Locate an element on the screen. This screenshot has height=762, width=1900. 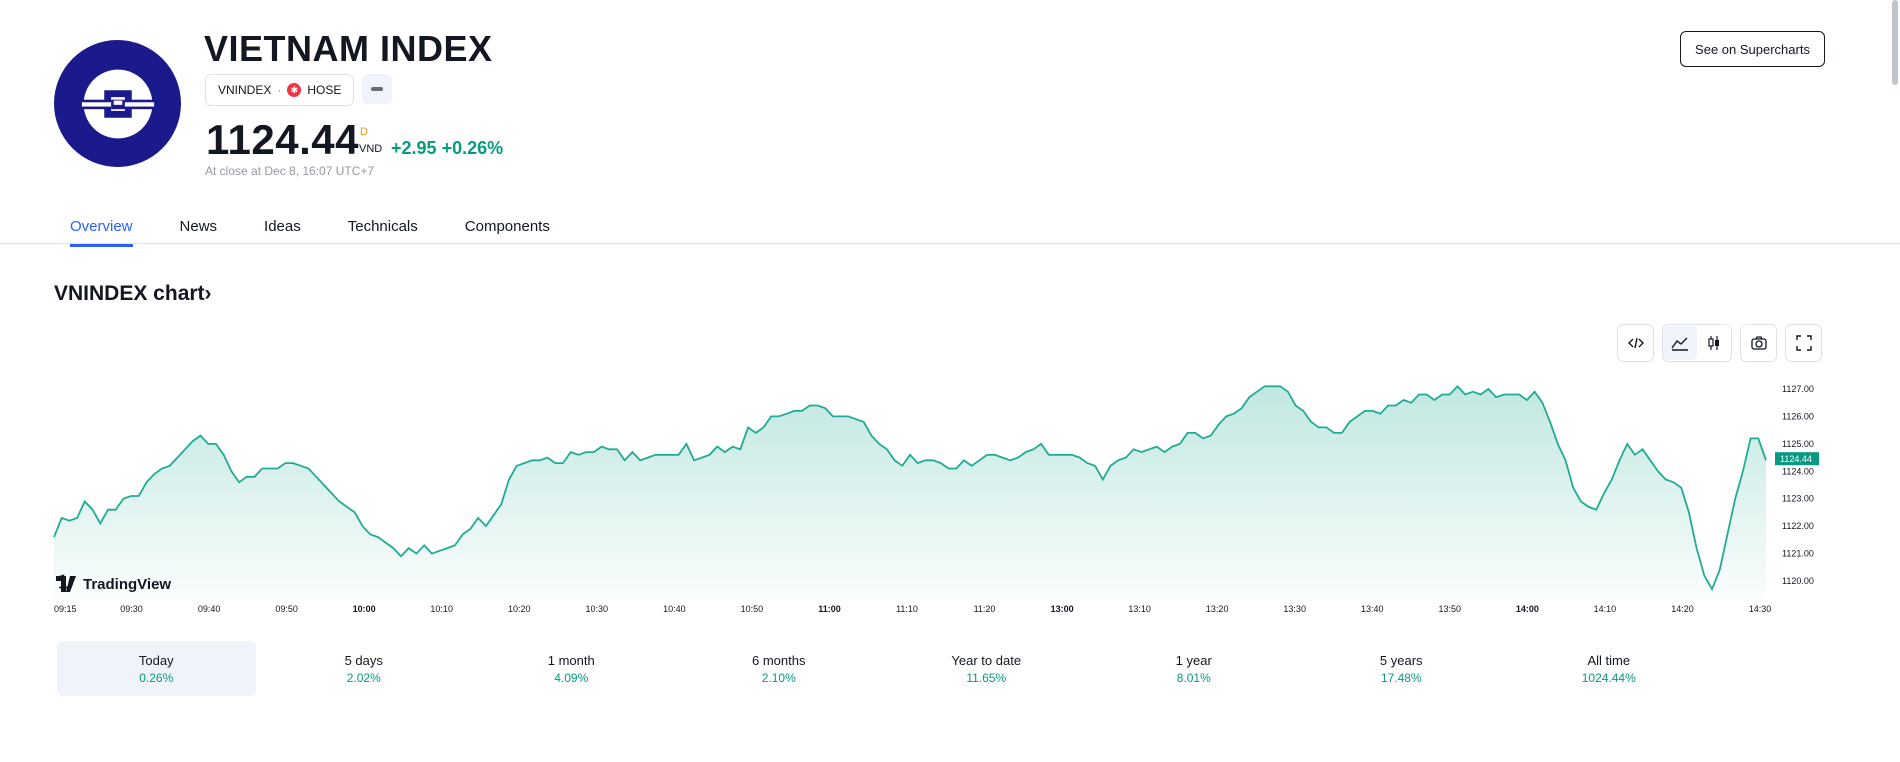
chart-heading-link: VNINDEX chart› is located at coordinates (133, 294).